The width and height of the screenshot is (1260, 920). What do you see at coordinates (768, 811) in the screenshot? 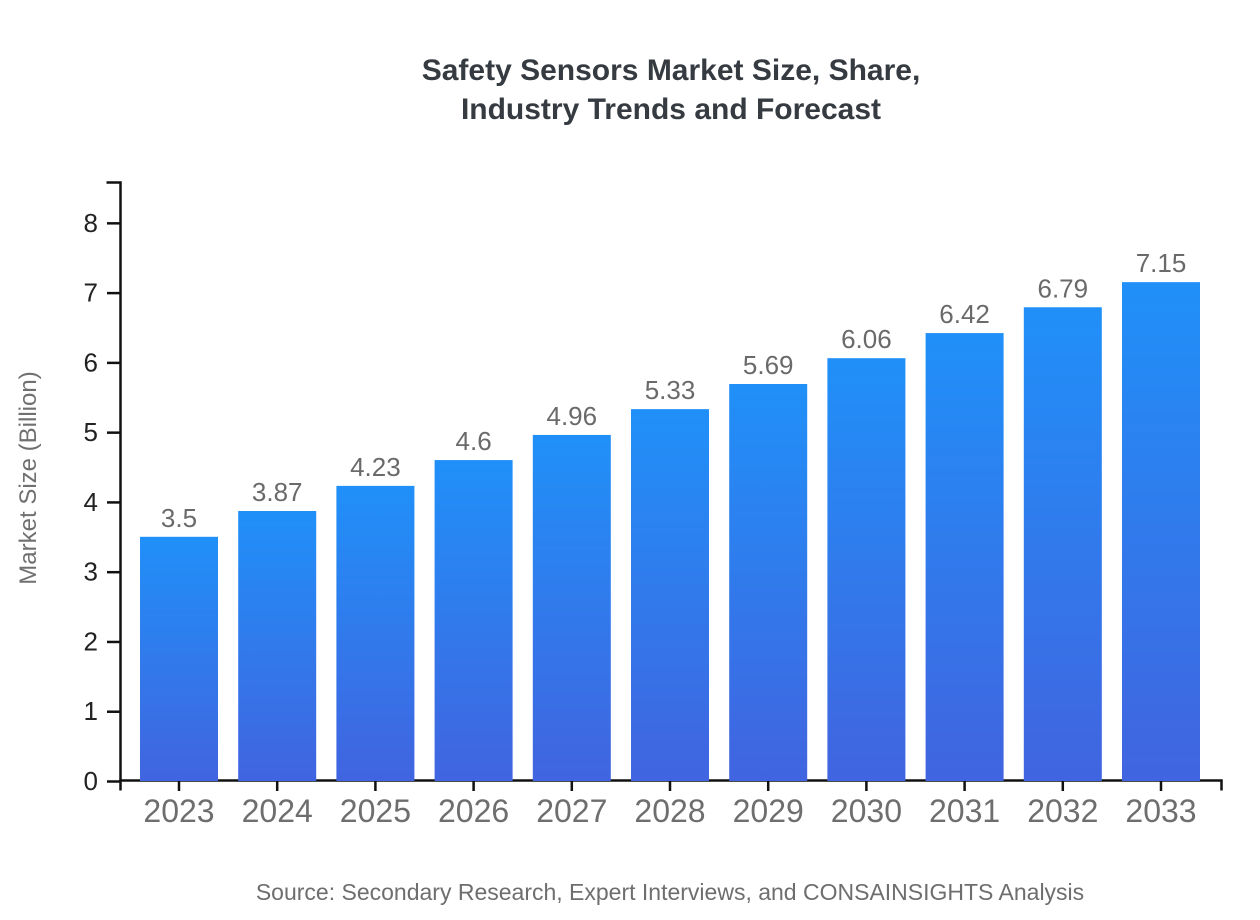
I see `x-tick-label: 2029` at bounding box center [768, 811].